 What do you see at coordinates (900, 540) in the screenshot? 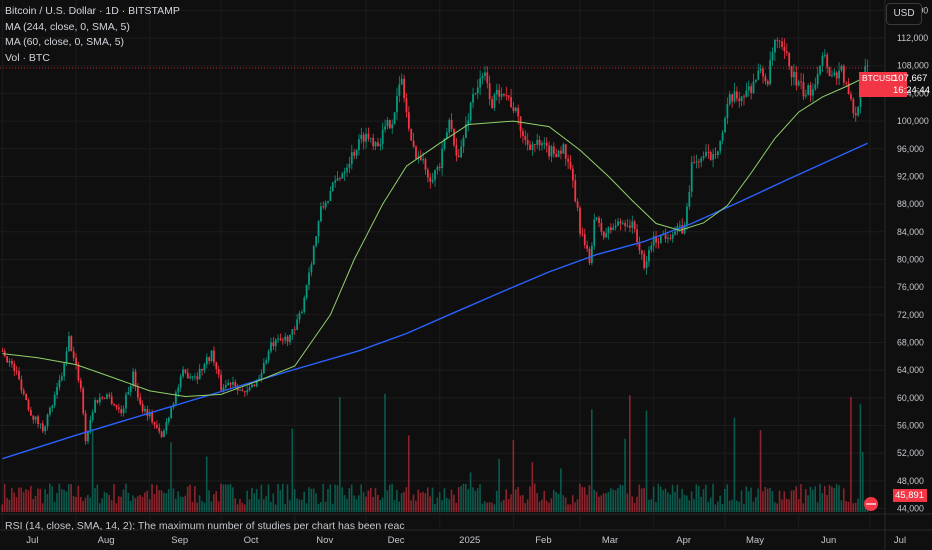
I see `time-tick-label: Jul` at bounding box center [900, 540].